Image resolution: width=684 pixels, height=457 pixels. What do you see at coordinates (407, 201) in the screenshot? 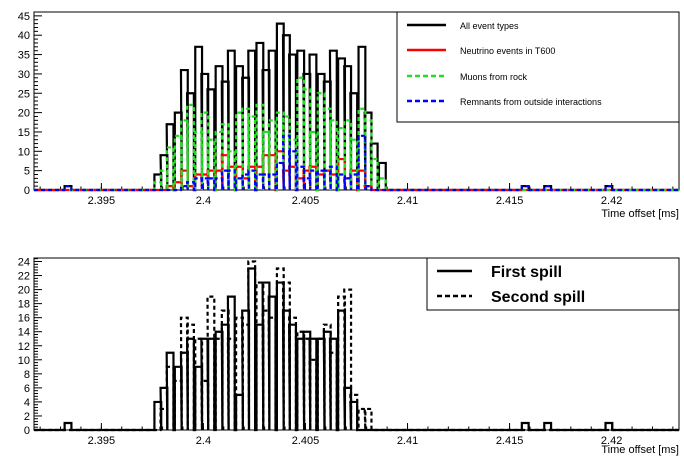
I see `top-x-tick-label: 2.41` at bounding box center [407, 201].